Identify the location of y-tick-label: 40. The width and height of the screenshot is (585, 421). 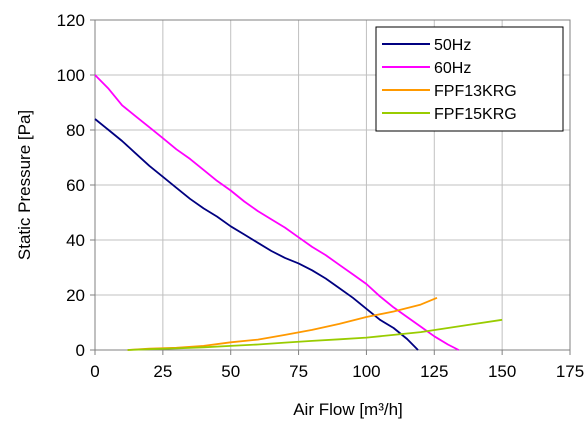
(75, 240).